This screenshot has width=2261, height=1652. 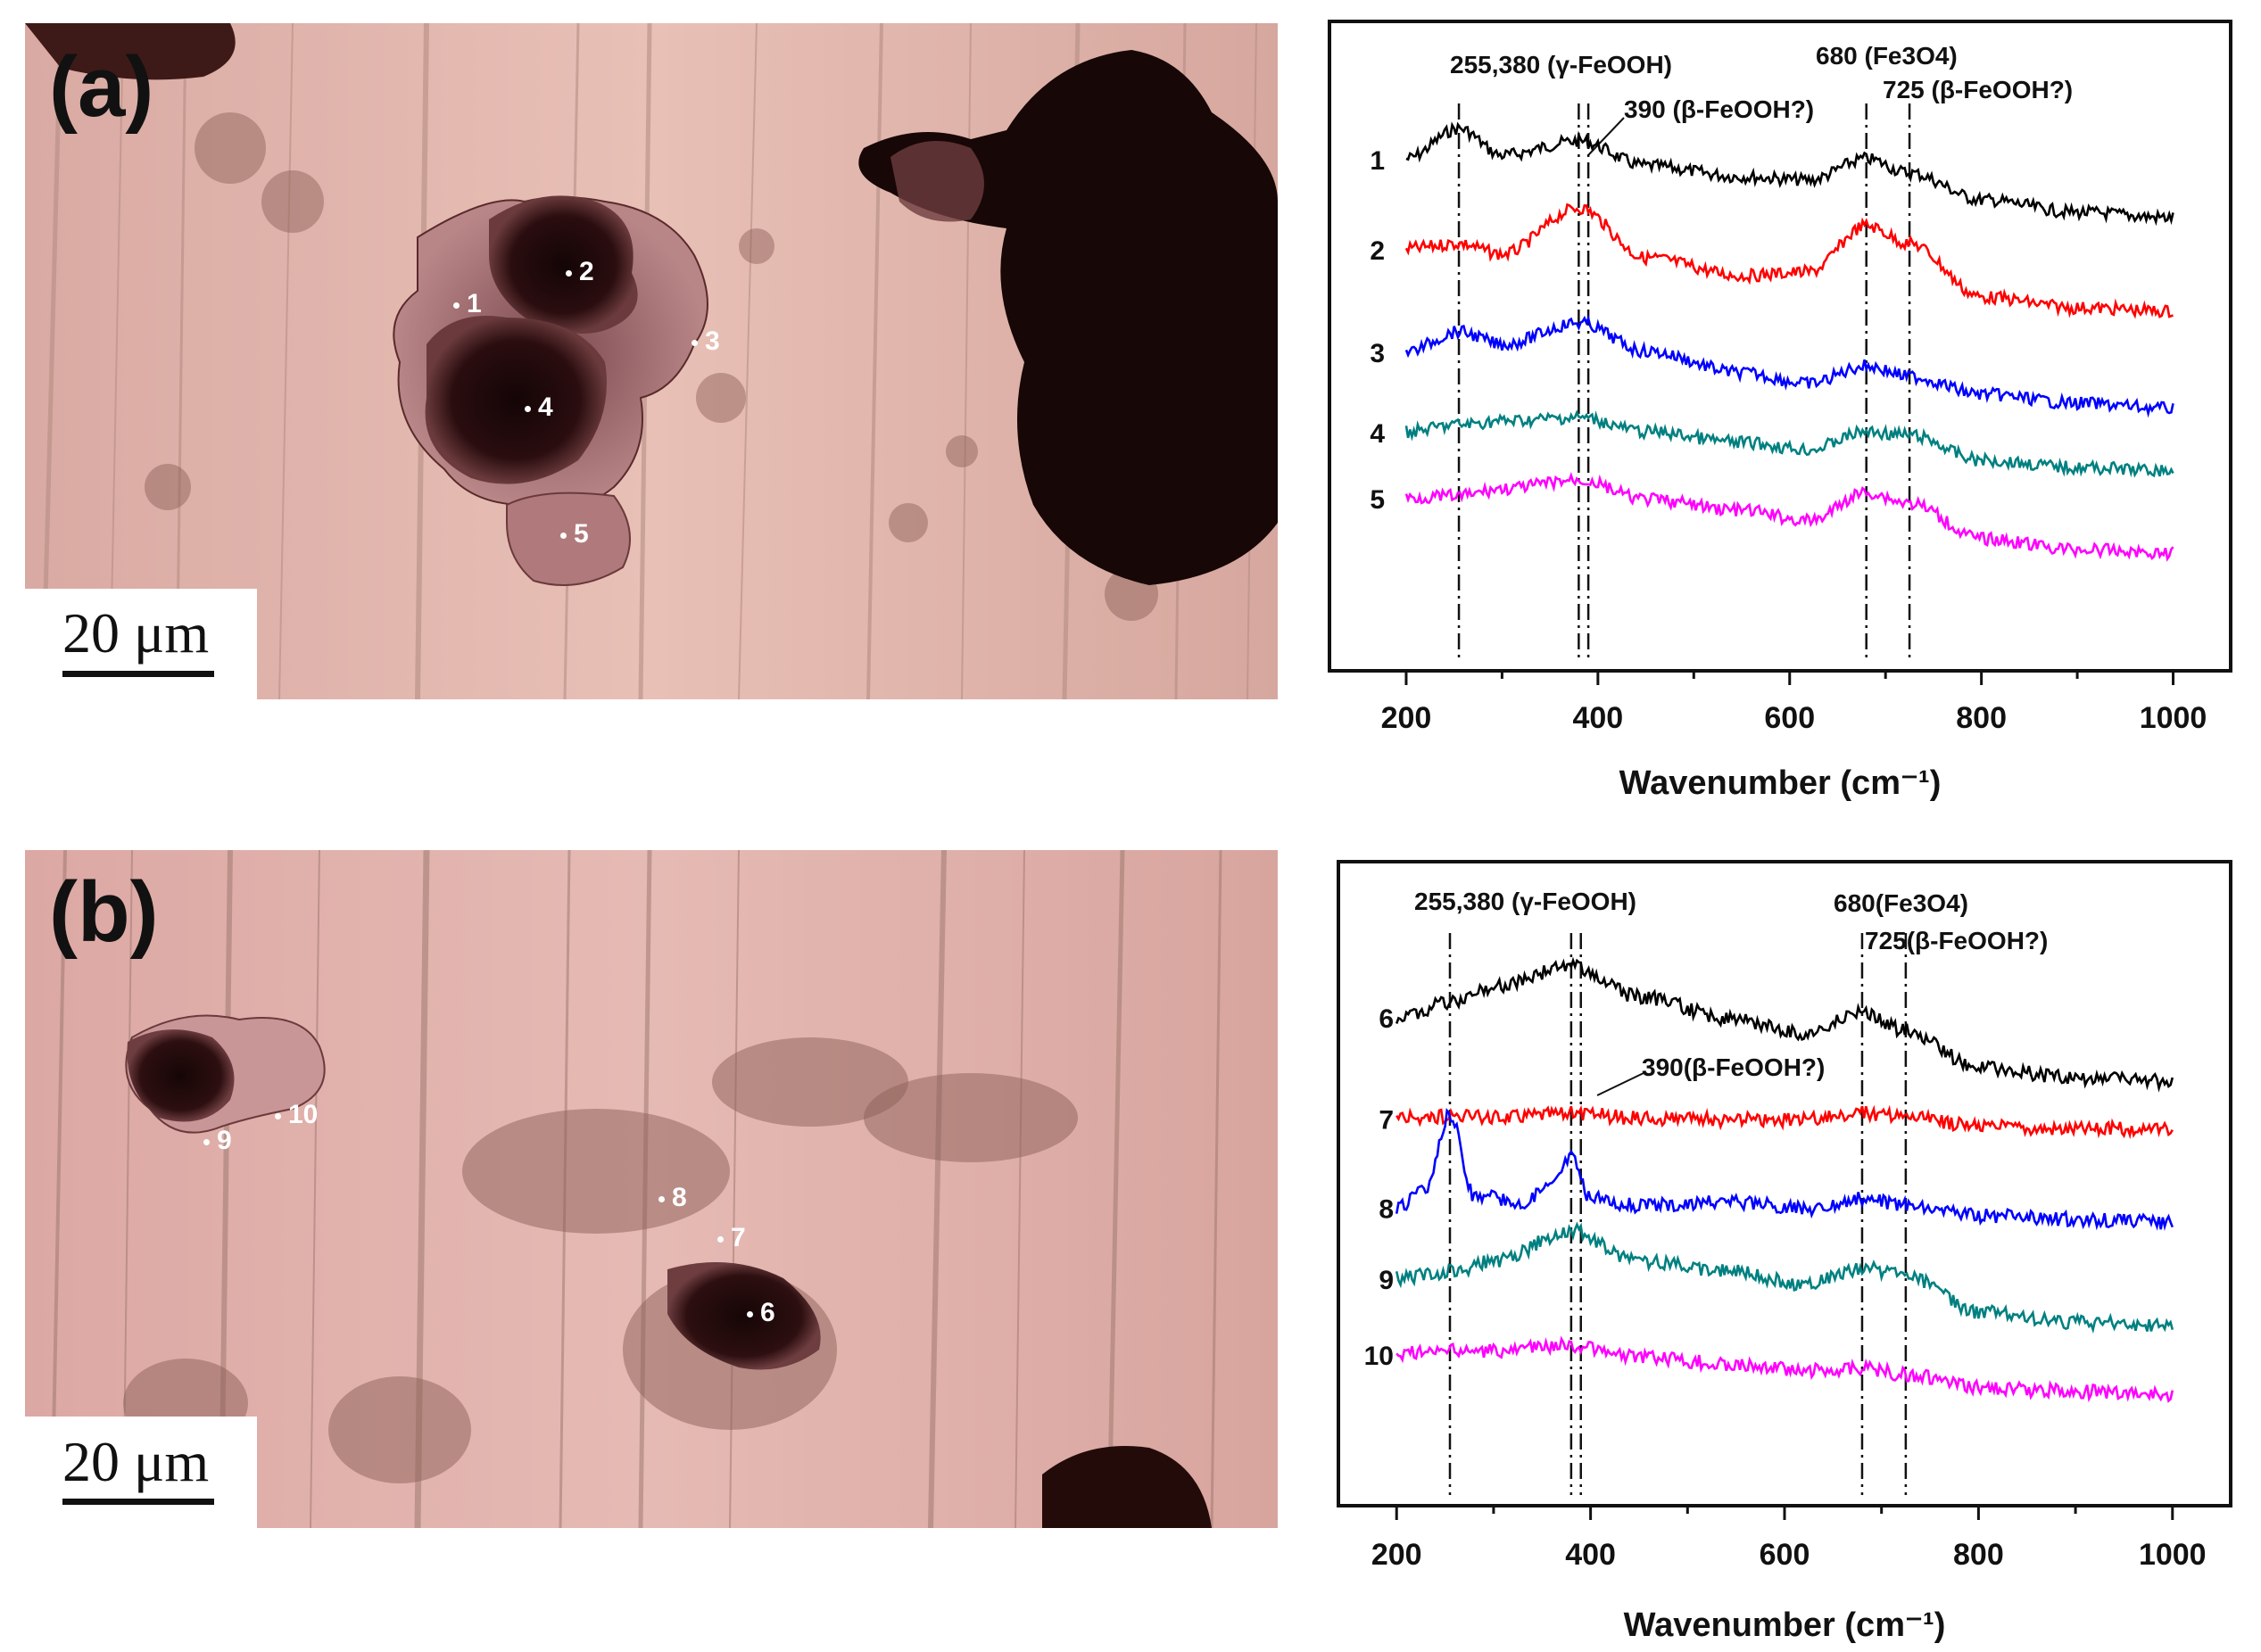 I want to click on scale-bar-box-a, so click(x=141, y=644).